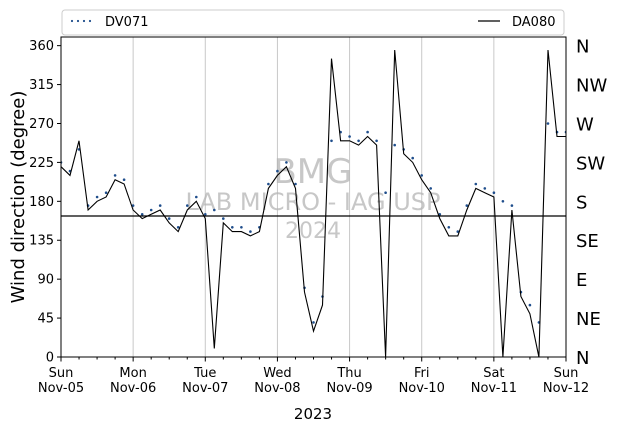 Image resolution: width=618 pixels, height=434 pixels. Describe the element at coordinates (41, 241) in the screenshot. I see `y-tick-label: 135` at that location.